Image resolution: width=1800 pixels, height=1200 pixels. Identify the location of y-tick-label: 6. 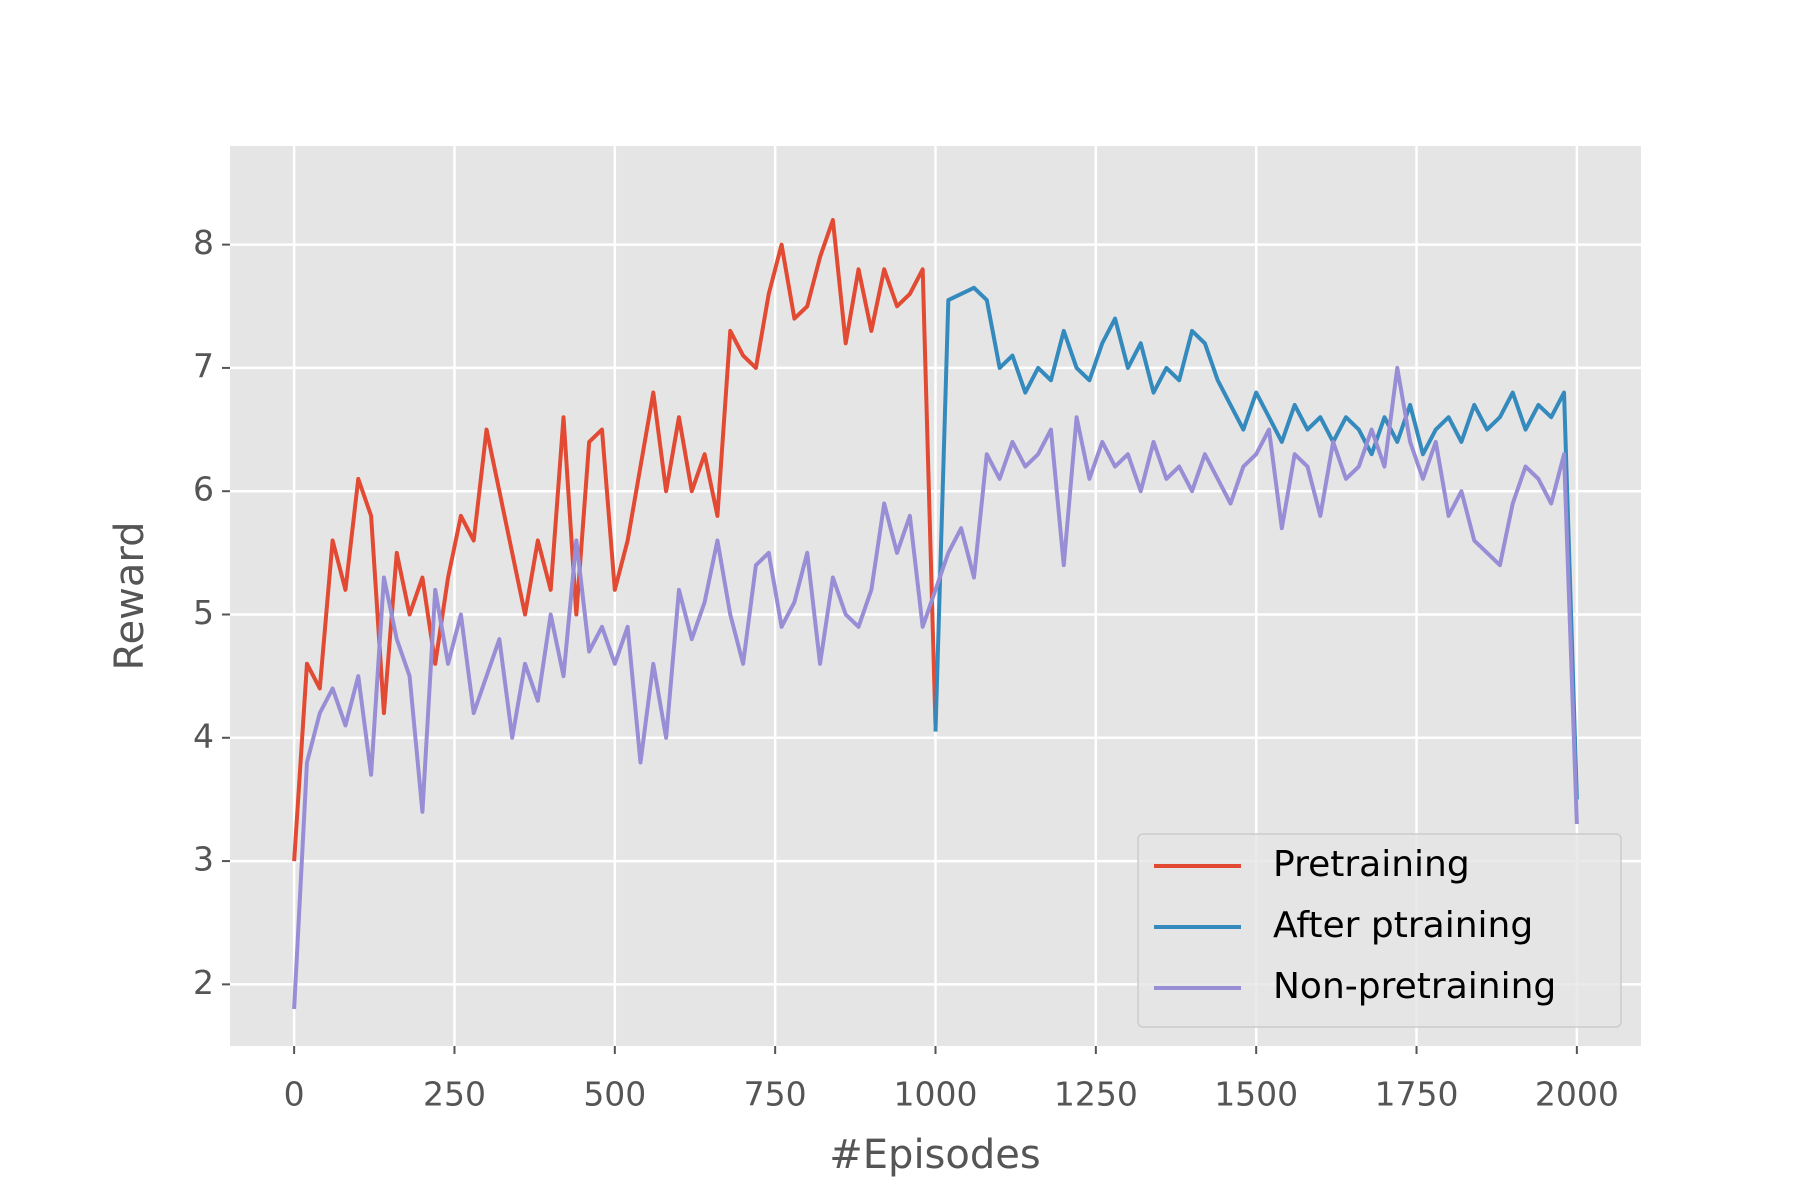
(203, 489).